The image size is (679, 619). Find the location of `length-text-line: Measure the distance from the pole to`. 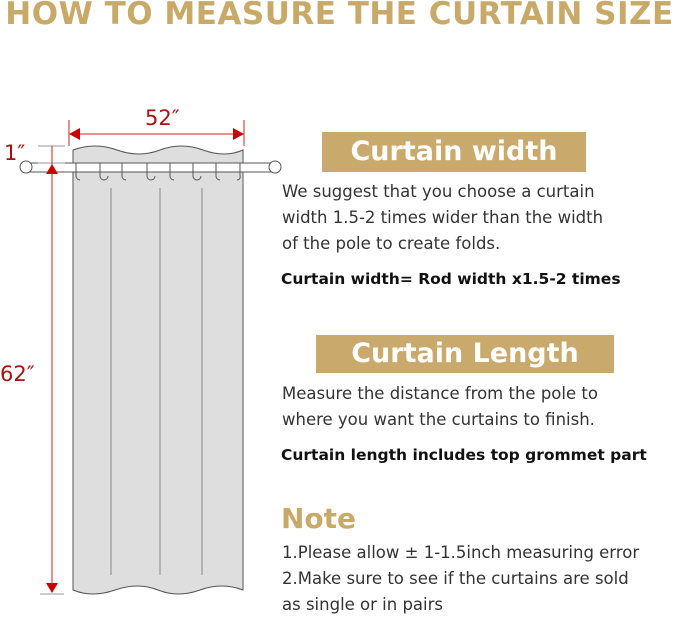

length-text-line: Measure the distance from the pole to is located at coordinates (440, 393).